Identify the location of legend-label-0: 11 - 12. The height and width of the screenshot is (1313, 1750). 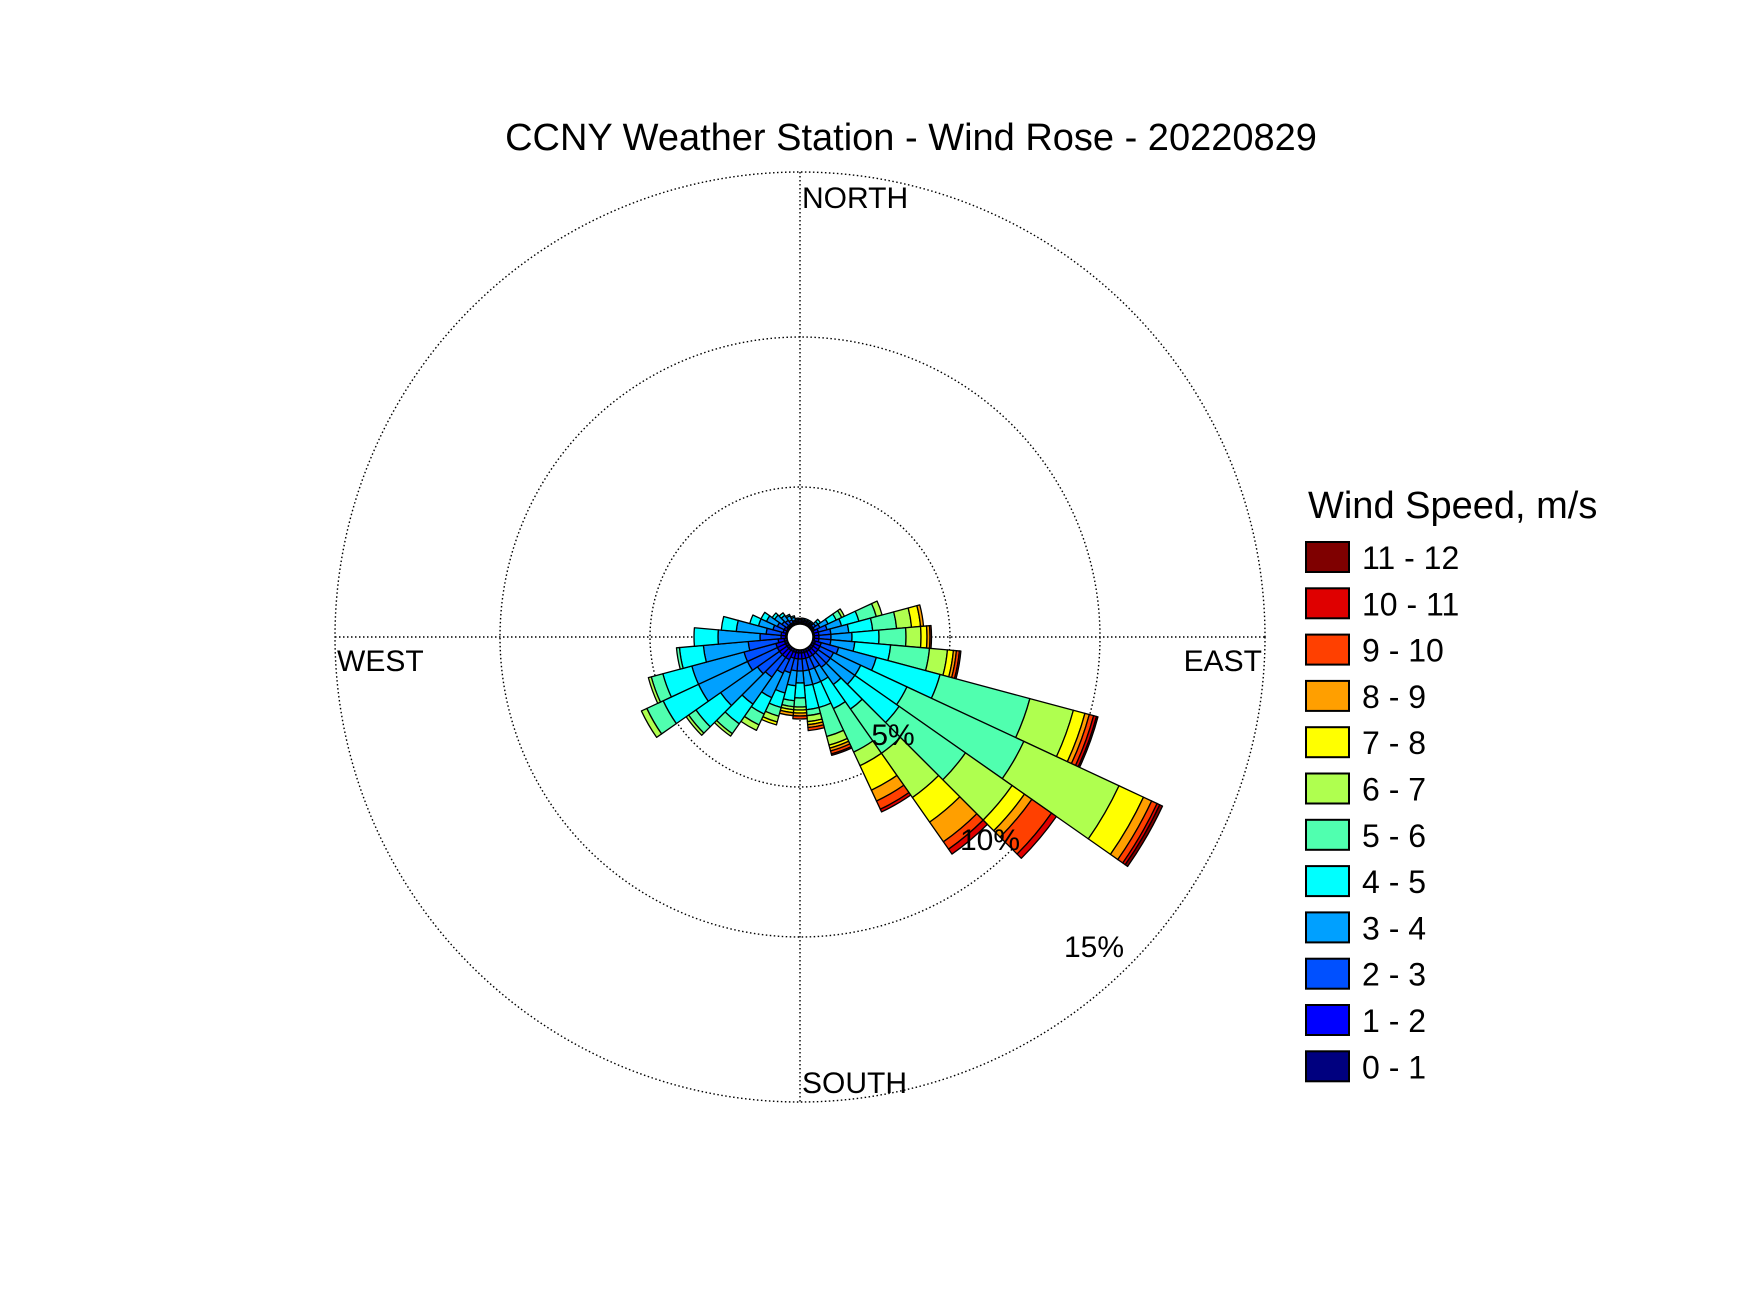
(1410, 558).